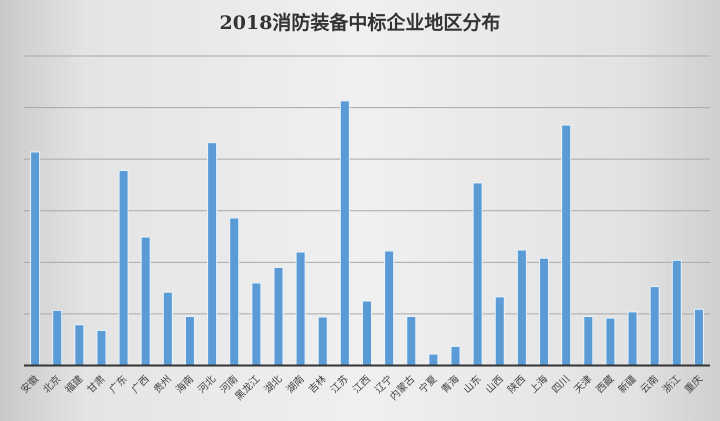  I want to click on x-tick-label: 山西, so click(494, 384).